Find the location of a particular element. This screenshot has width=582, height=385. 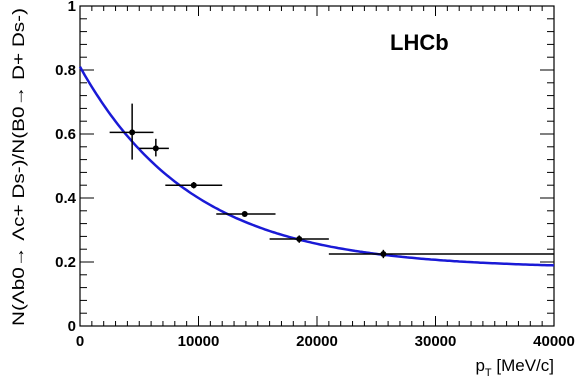

y-tick-labels: 0 0.2 0.4 0.6 0.8 1 is located at coordinates (66, 167).